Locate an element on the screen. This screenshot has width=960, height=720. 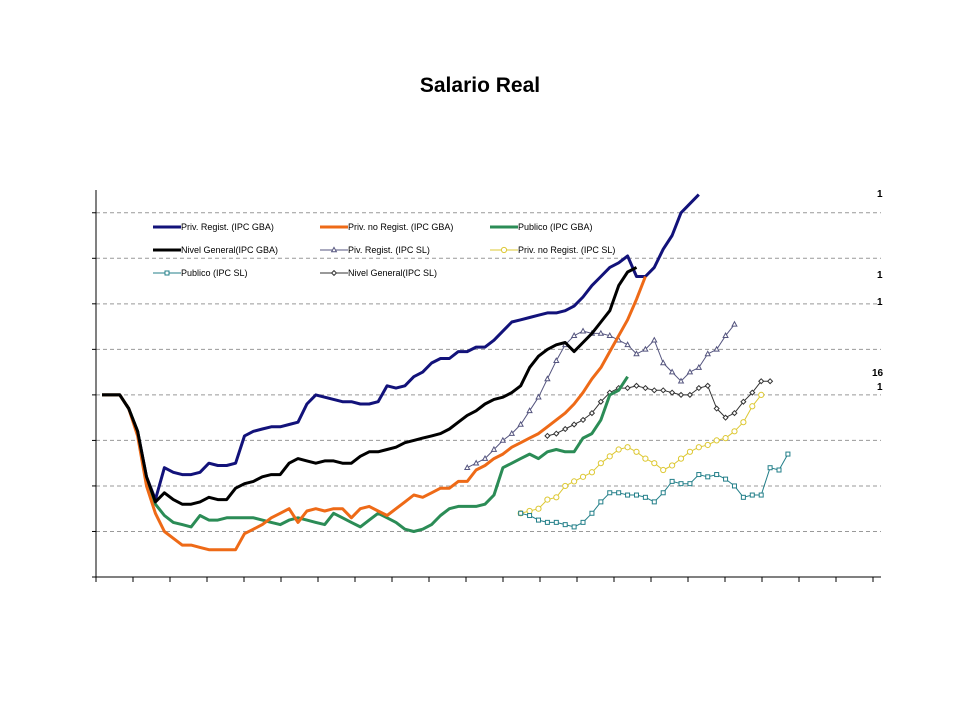
legend-item: Priv. no Regist. (IPC GBA) is located at coordinates (386, 227).